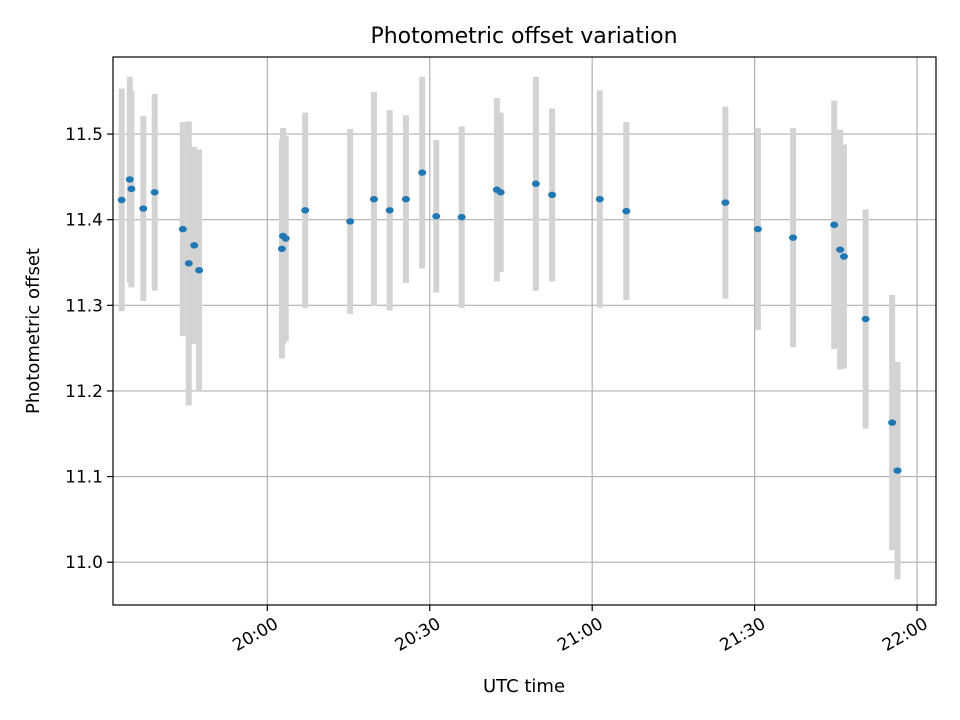  I want to click on x-axis-ticks: 20:00 20:30 21:00 21:30 22:00, so click(580, 630).